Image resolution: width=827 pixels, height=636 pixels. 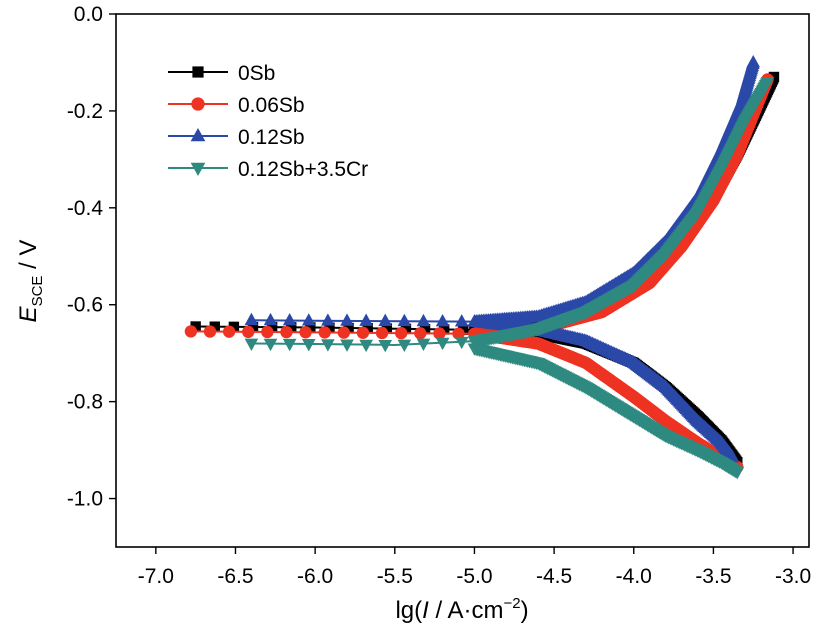 I want to click on x-axis-title-sup: −2, so click(x=511, y=603).